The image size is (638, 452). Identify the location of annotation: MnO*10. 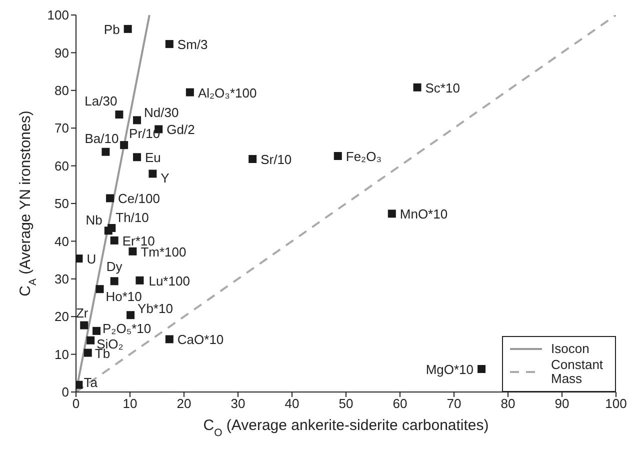
(424, 214).